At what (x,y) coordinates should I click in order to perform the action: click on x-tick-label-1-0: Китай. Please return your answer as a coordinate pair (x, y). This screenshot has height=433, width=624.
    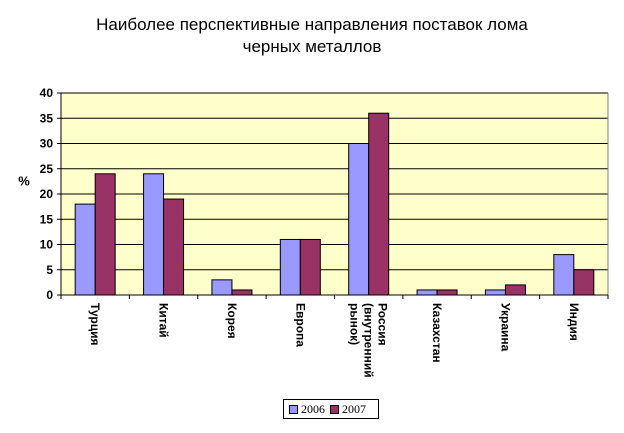
    Looking at the image, I should click on (164, 320).